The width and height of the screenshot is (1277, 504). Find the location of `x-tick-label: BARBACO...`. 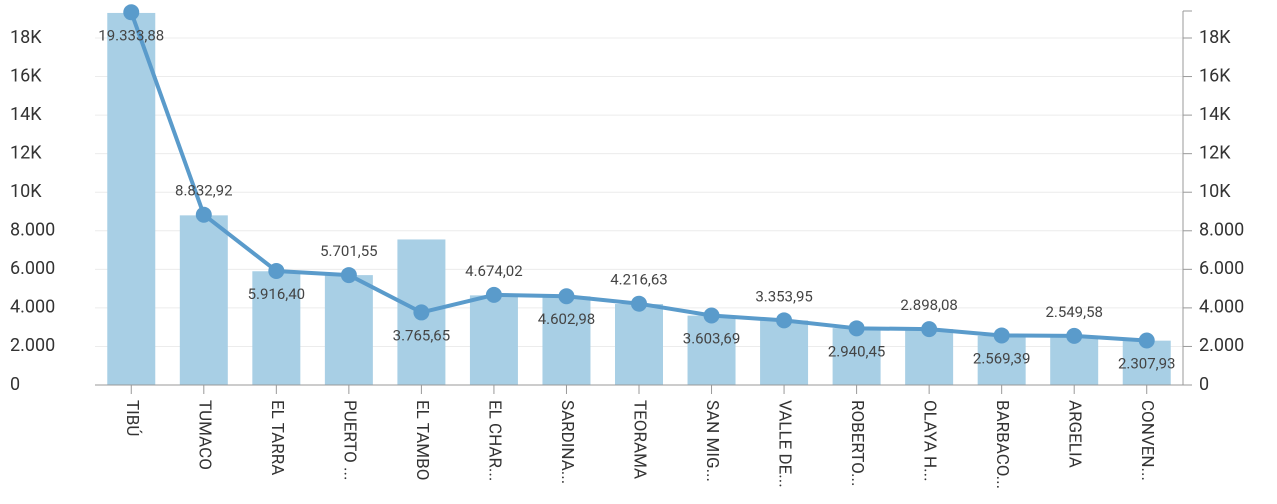

x-tick-label: BARBACO... is located at coordinates (1002, 444).